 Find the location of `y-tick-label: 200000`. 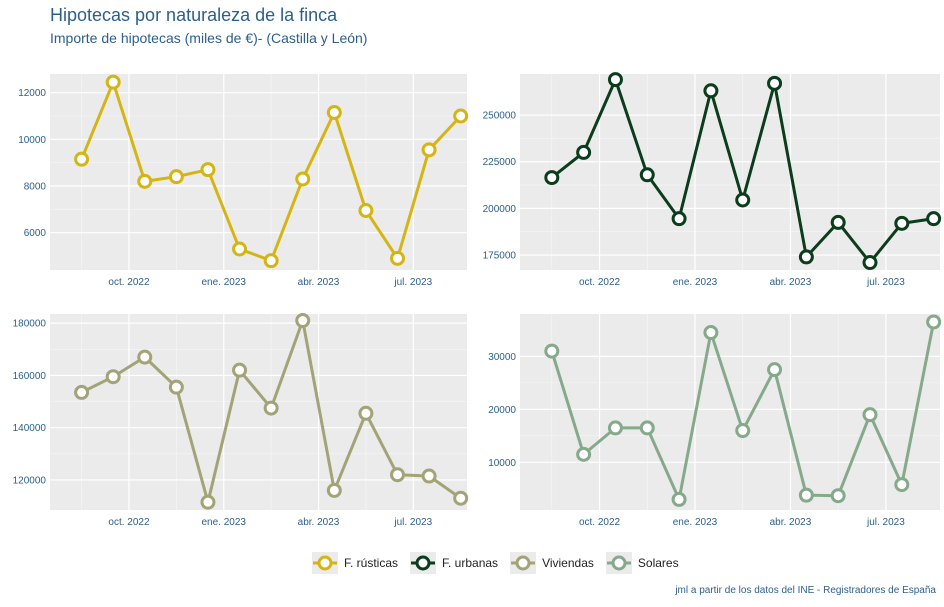

y-tick-label: 200000 is located at coordinates (500, 209).